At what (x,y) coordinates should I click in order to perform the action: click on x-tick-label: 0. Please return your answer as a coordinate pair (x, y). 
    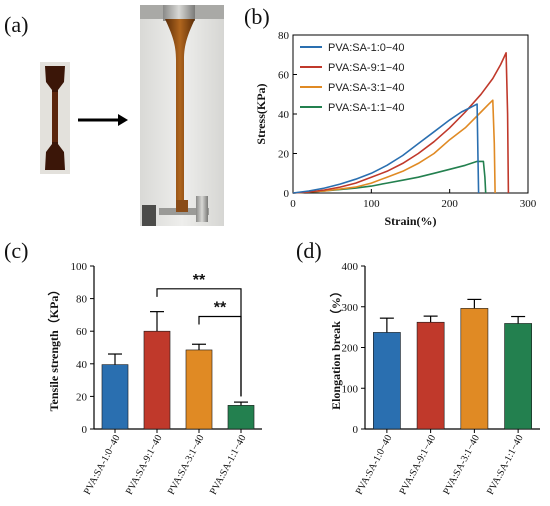
    Looking at the image, I should click on (293, 204).